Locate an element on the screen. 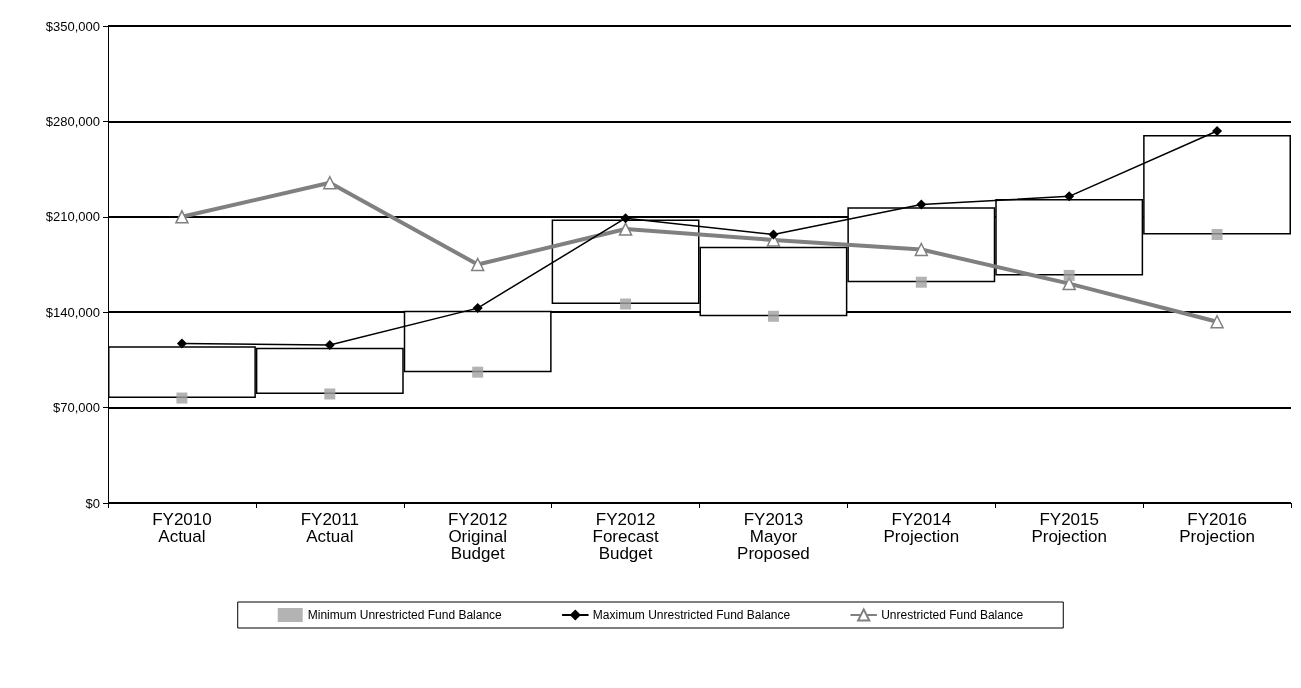  legend-label: Maximum Unrestricted Fund Balance is located at coordinates (691, 615).